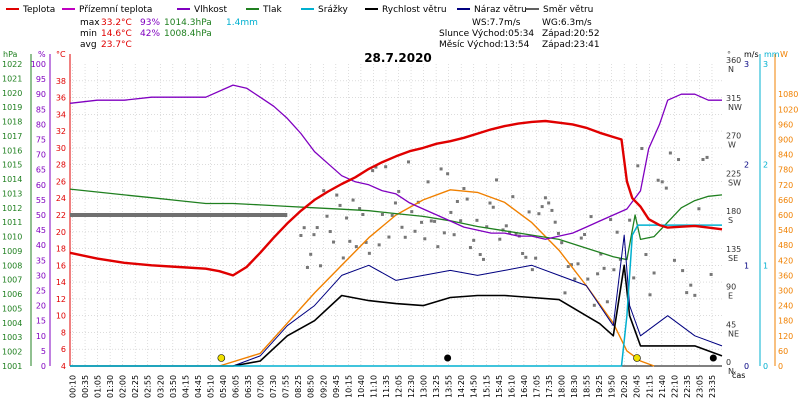  Describe the element at coordinates (185, 386) in the screenshot. I see `x-tick-label: 04:15` at that location.